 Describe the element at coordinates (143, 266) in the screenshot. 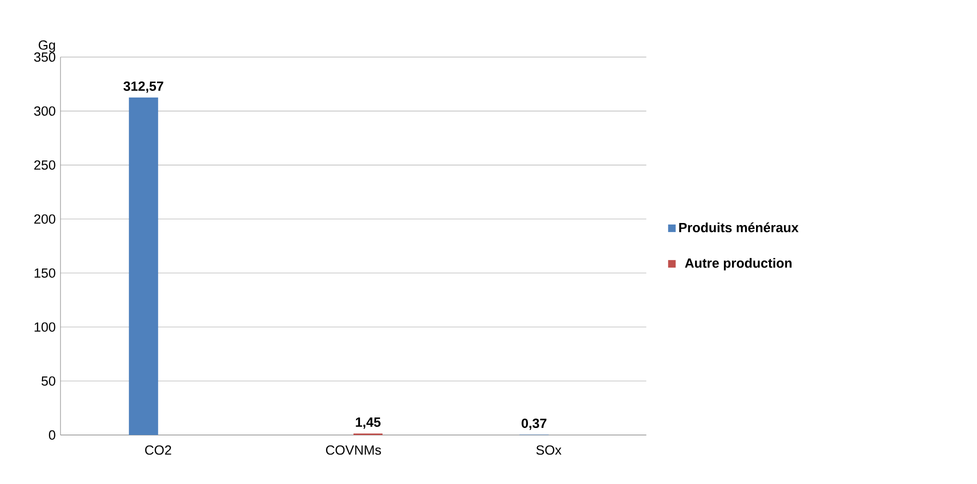

I see `bar` at that location.